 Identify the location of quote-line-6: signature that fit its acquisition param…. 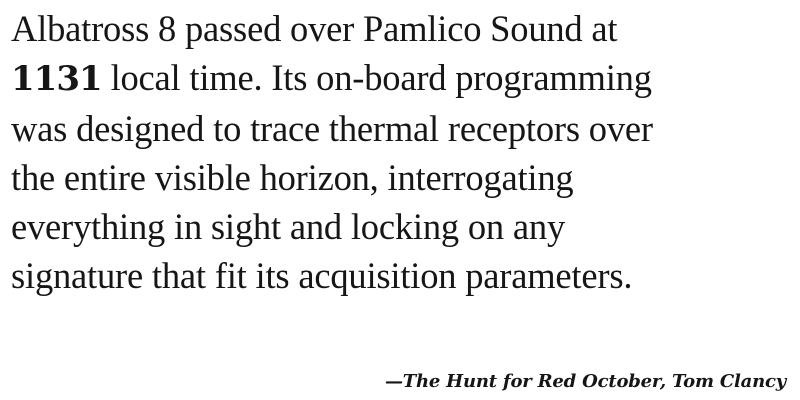
(322, 275).